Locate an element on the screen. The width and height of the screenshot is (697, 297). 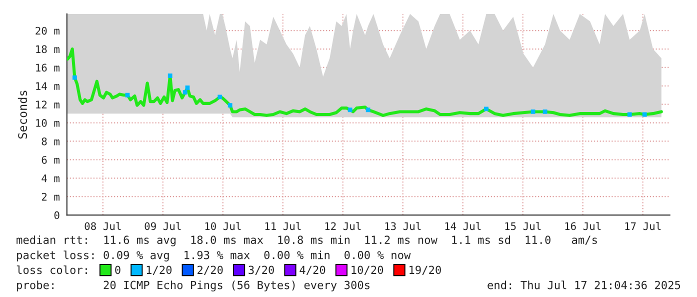
x-tick-label: 15 Jul is located at coordinates (523, 226).